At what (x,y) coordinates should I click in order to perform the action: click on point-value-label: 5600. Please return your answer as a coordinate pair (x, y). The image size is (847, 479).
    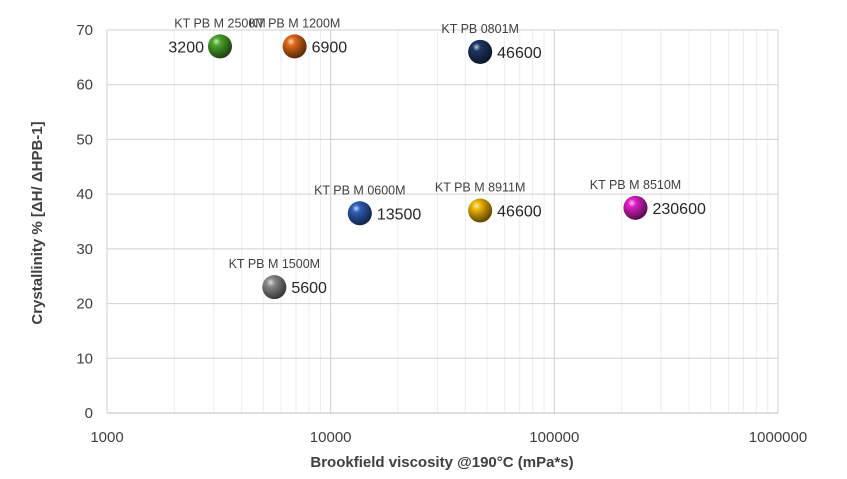
    Looking at the image, I should click on (309, 288).